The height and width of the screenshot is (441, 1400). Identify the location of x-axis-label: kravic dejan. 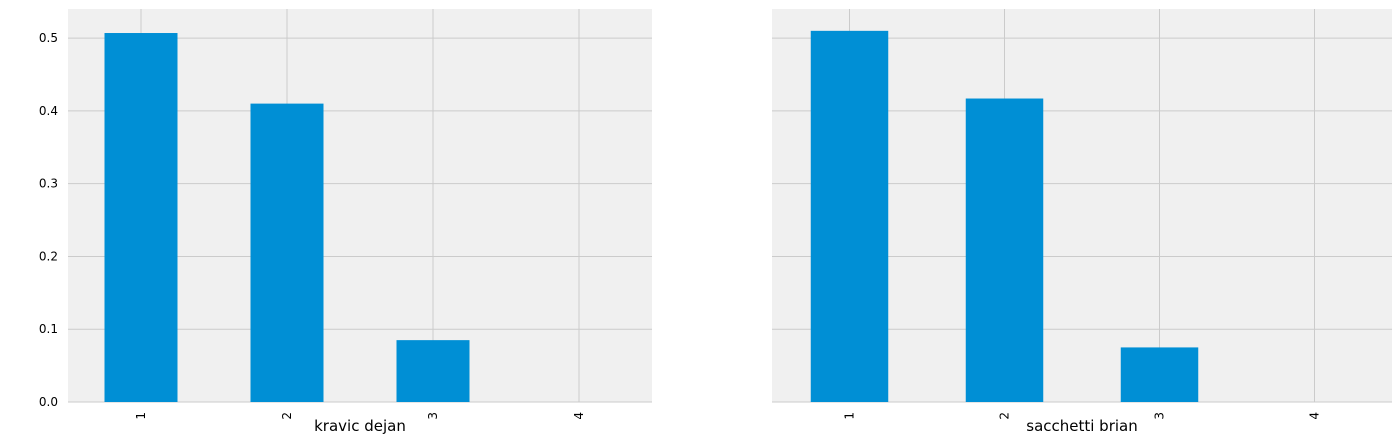
(360, 426).